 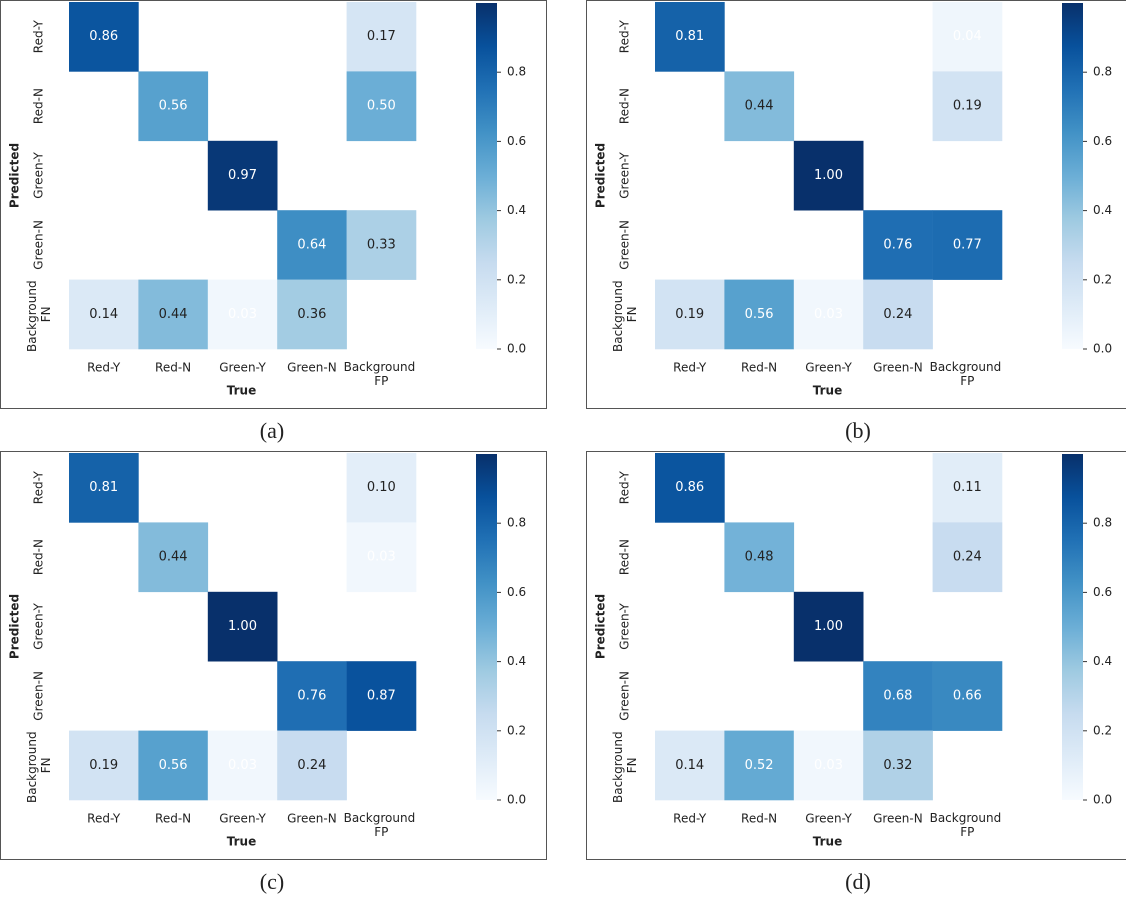 I want to click on cell-label: 0.52, so click(x=759, y=765).